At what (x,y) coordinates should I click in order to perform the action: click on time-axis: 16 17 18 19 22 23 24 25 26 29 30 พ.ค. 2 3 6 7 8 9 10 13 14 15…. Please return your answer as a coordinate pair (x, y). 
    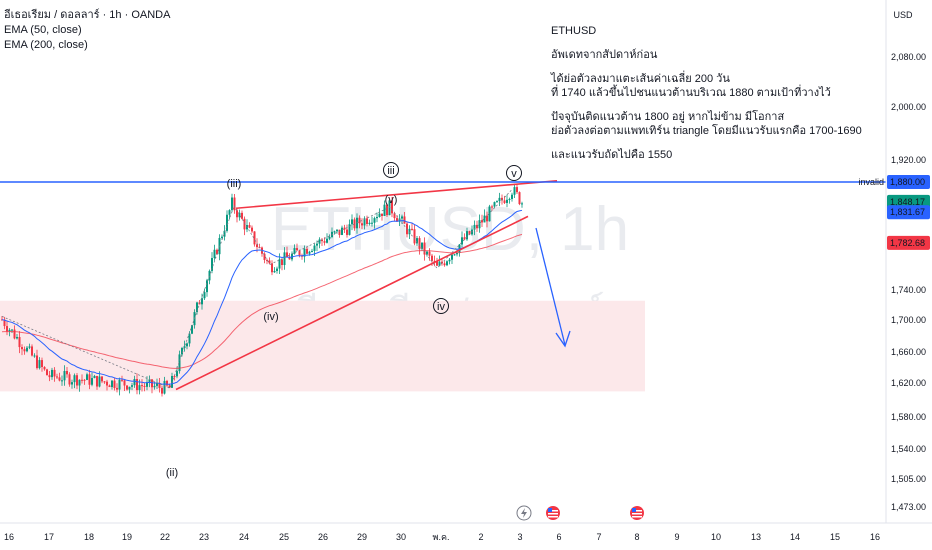
    Looking at the image, I should click on (466, 532).